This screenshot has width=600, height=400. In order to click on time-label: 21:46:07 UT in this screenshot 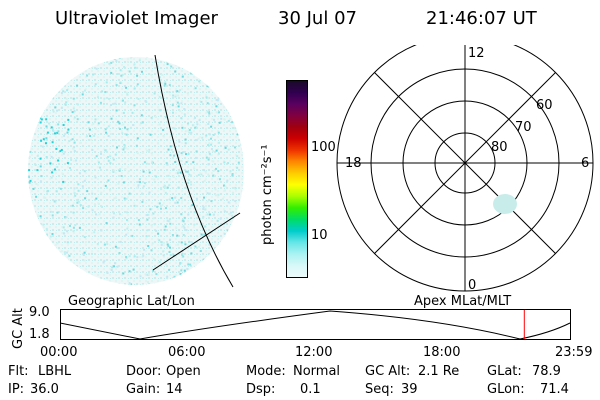, I will do `click(481, 18)`.